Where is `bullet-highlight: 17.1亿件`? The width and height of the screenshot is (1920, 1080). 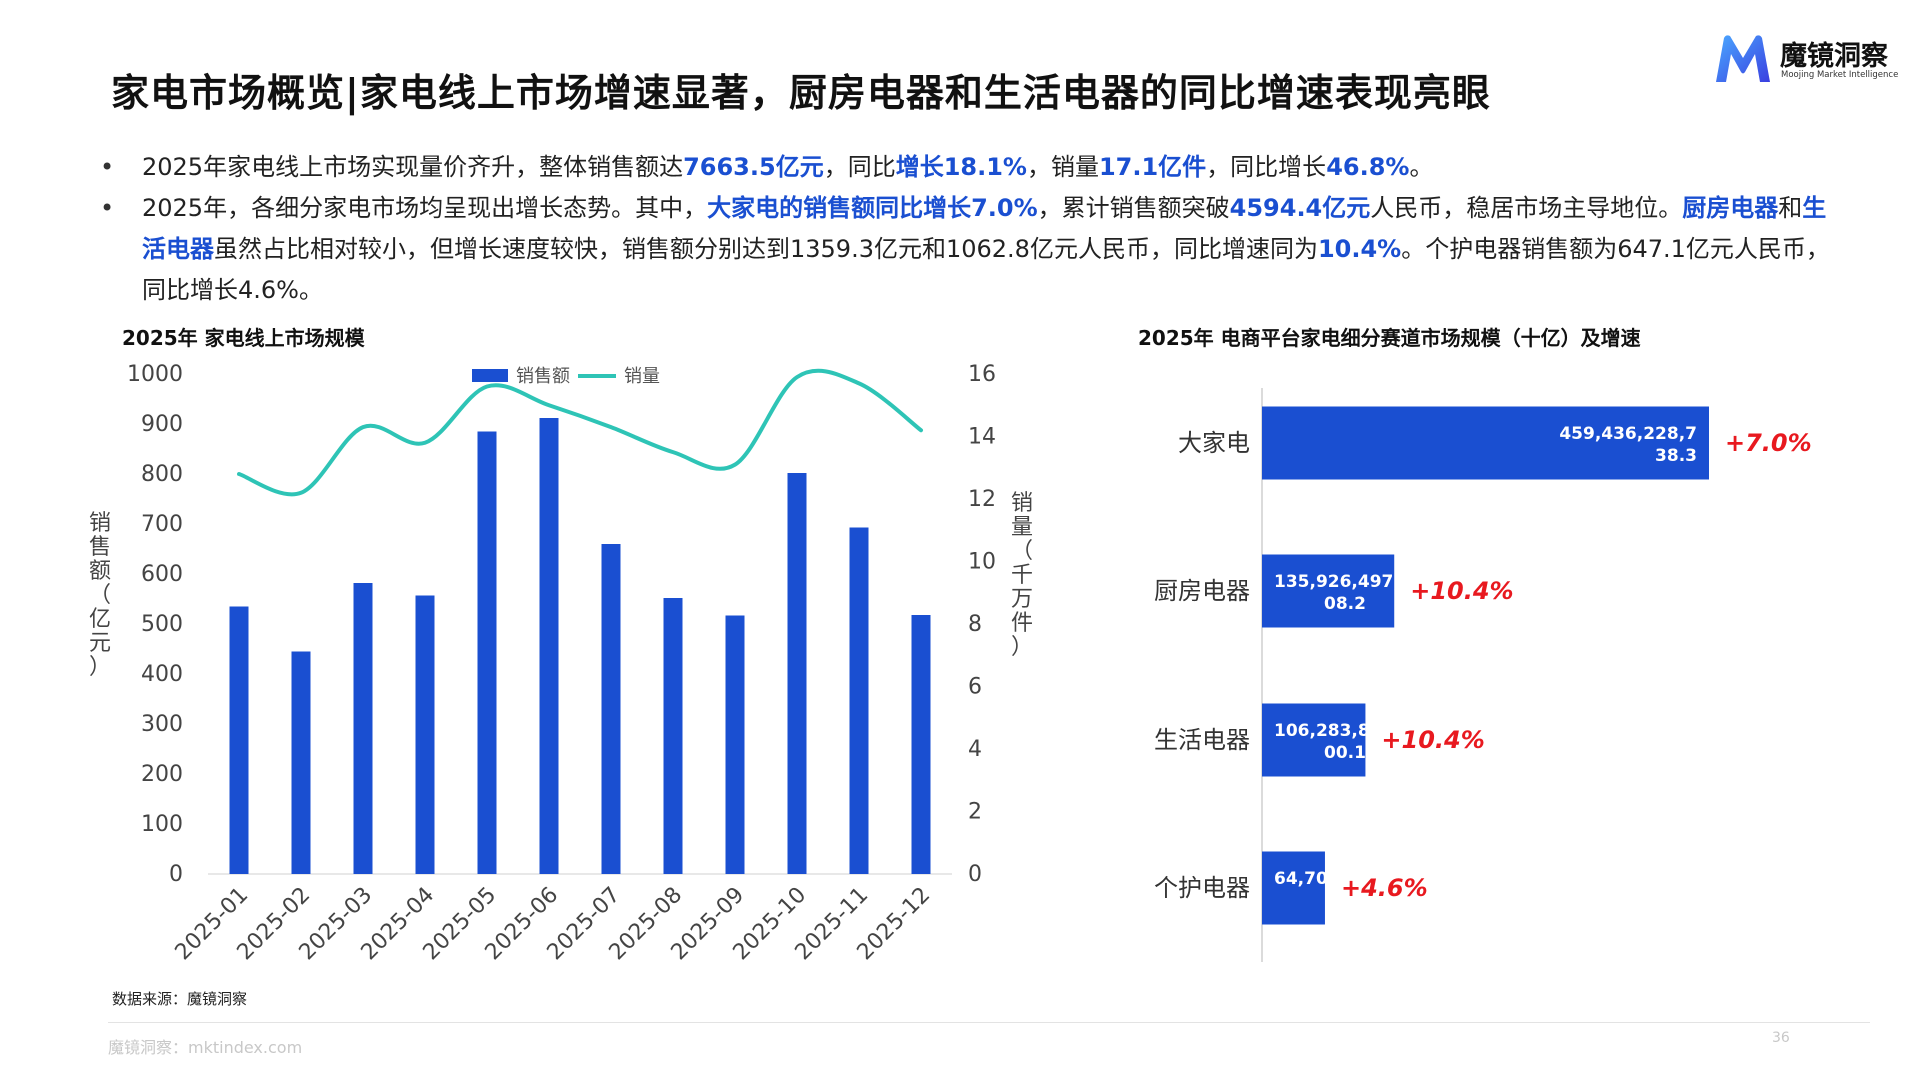 bullet-highlight: 17.1亿件 is located at coordinates (1152, 167).